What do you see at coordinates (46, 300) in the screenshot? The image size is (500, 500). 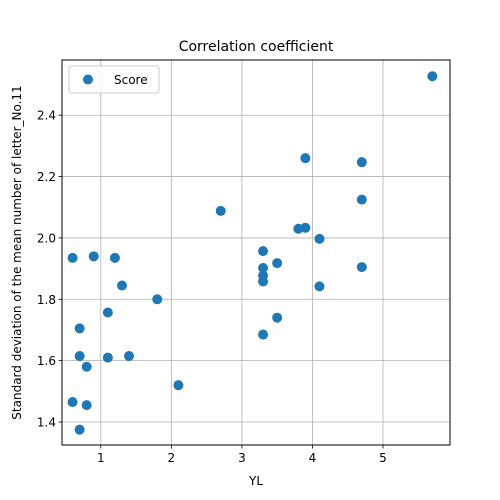 I see `y-tick-label: 1.8` at bounding box center [46, 300].